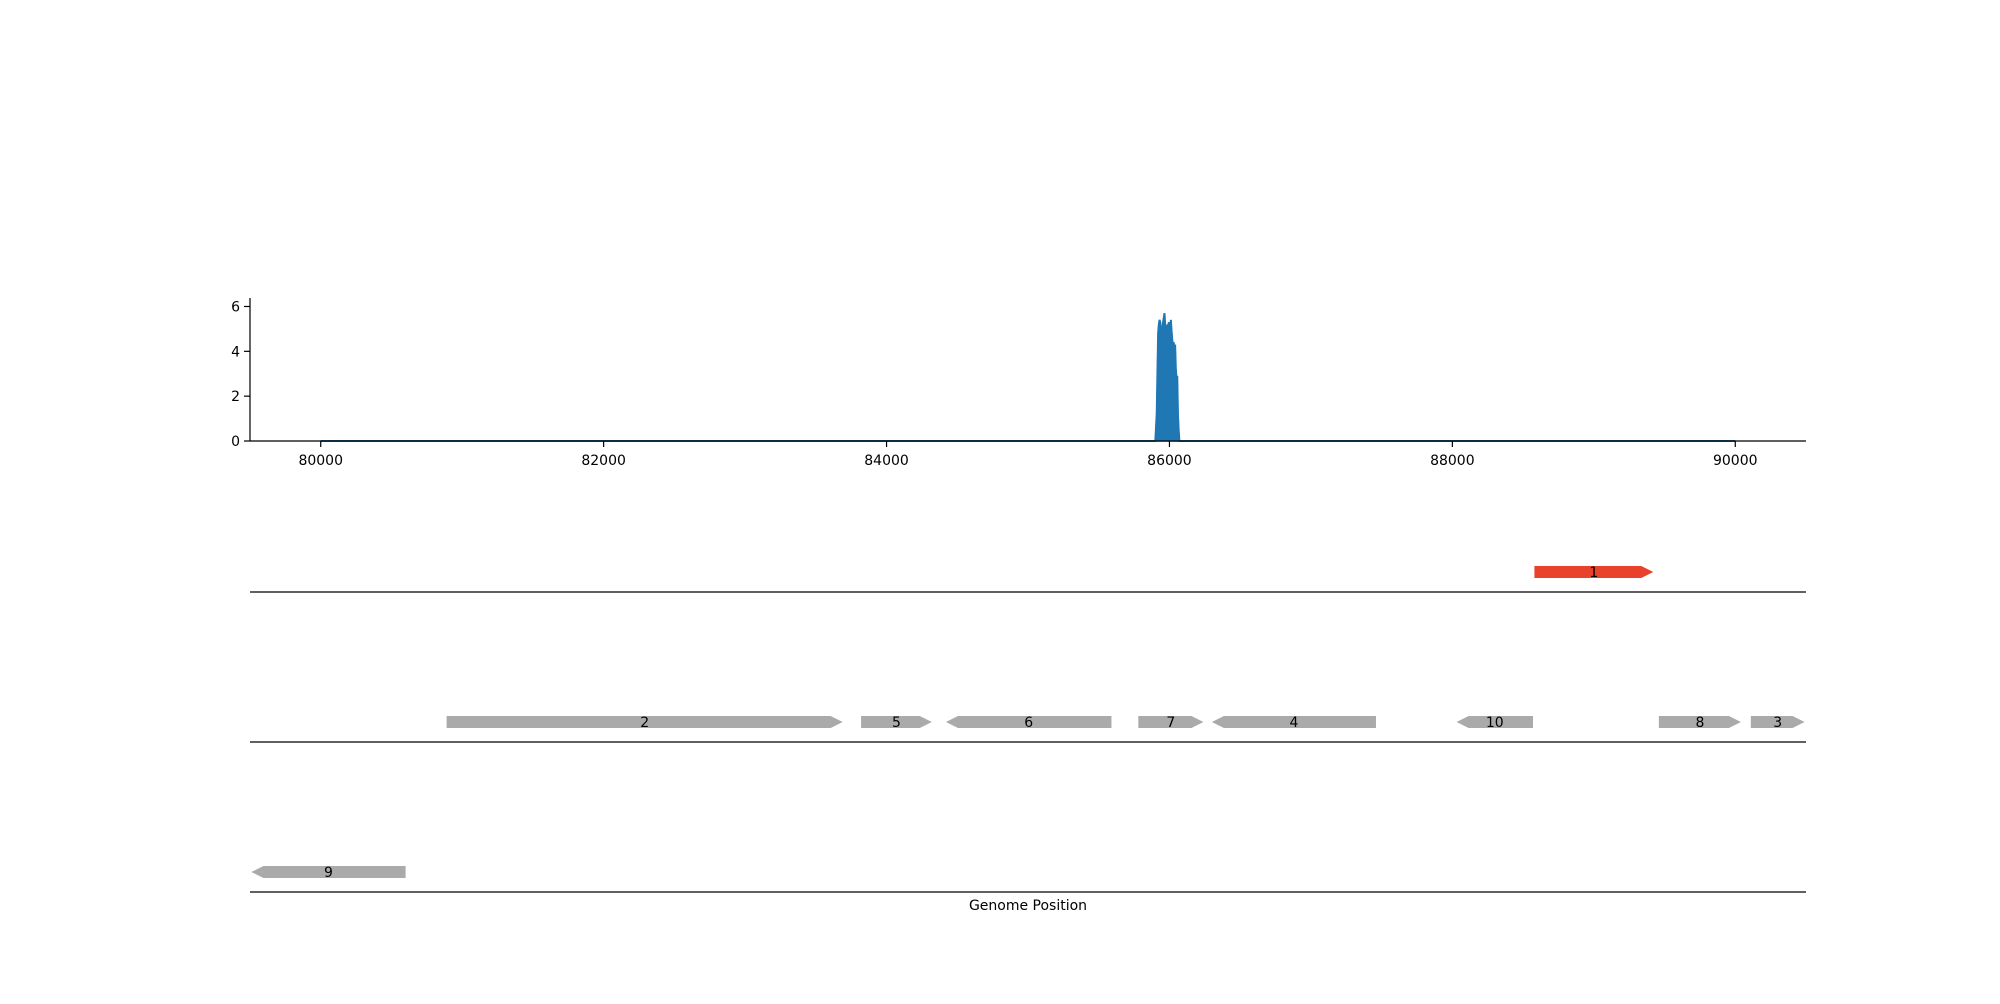  I want to click on gene-label-5: 5, so click(896, 723).